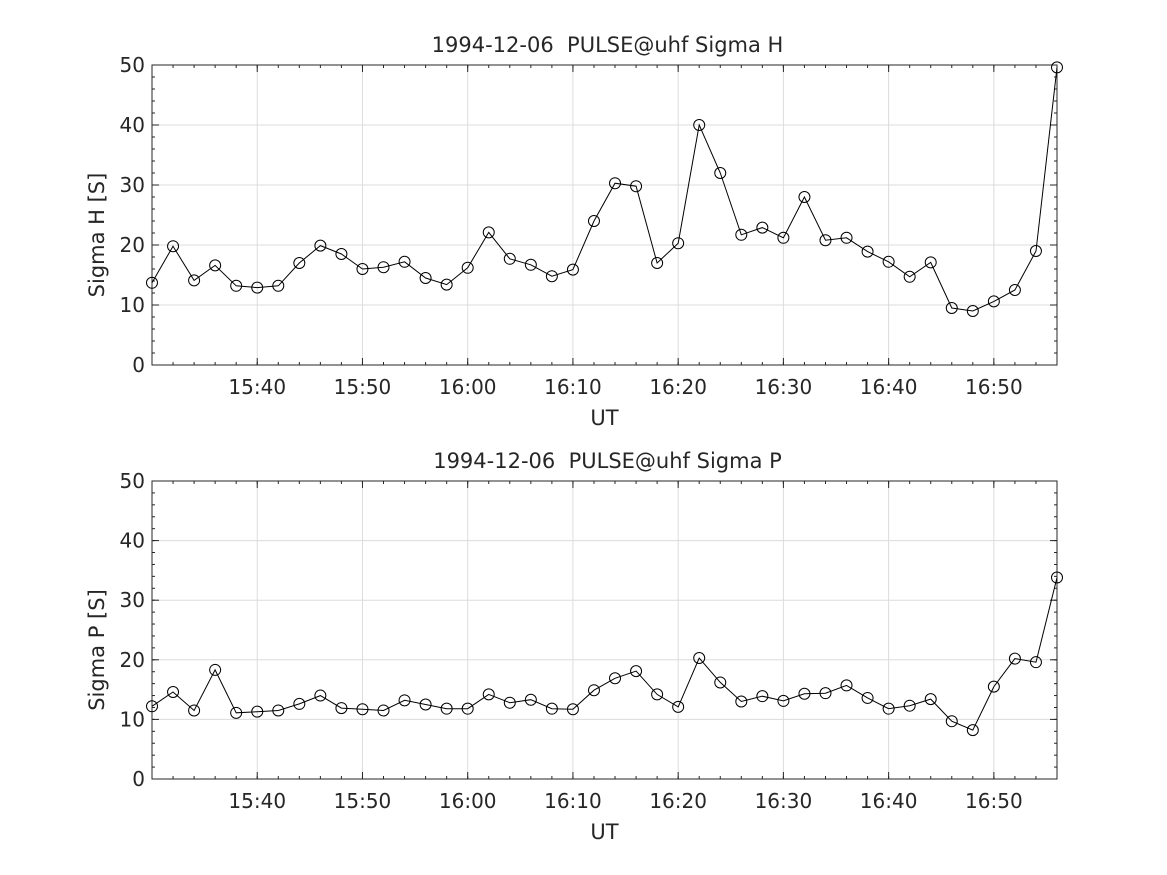 This screenshot has height=875, width=1167. What do you see at coordinates (889, 387) in the screenshot?
I see `x-tick-label: 16:40` at bounding box center [889, 387].